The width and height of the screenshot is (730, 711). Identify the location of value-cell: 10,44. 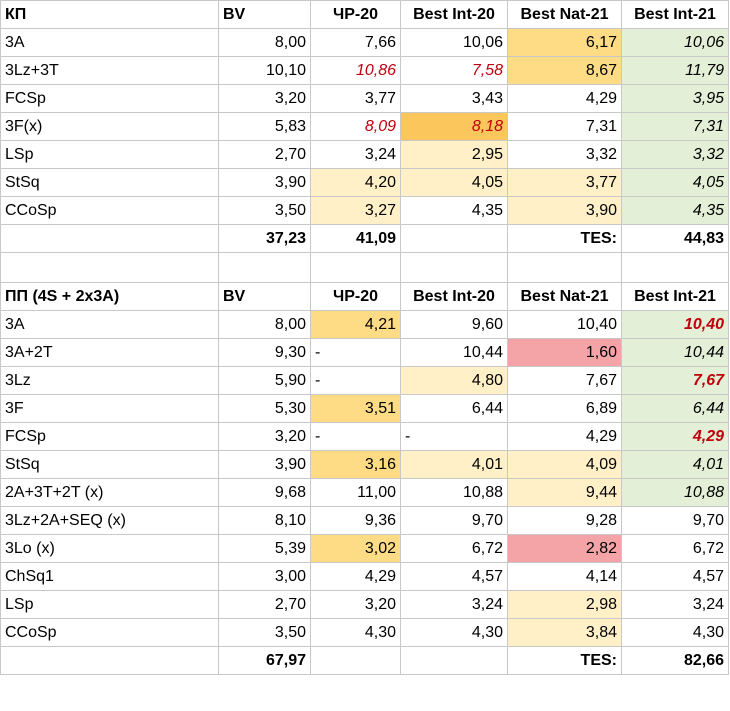
(675, 352).